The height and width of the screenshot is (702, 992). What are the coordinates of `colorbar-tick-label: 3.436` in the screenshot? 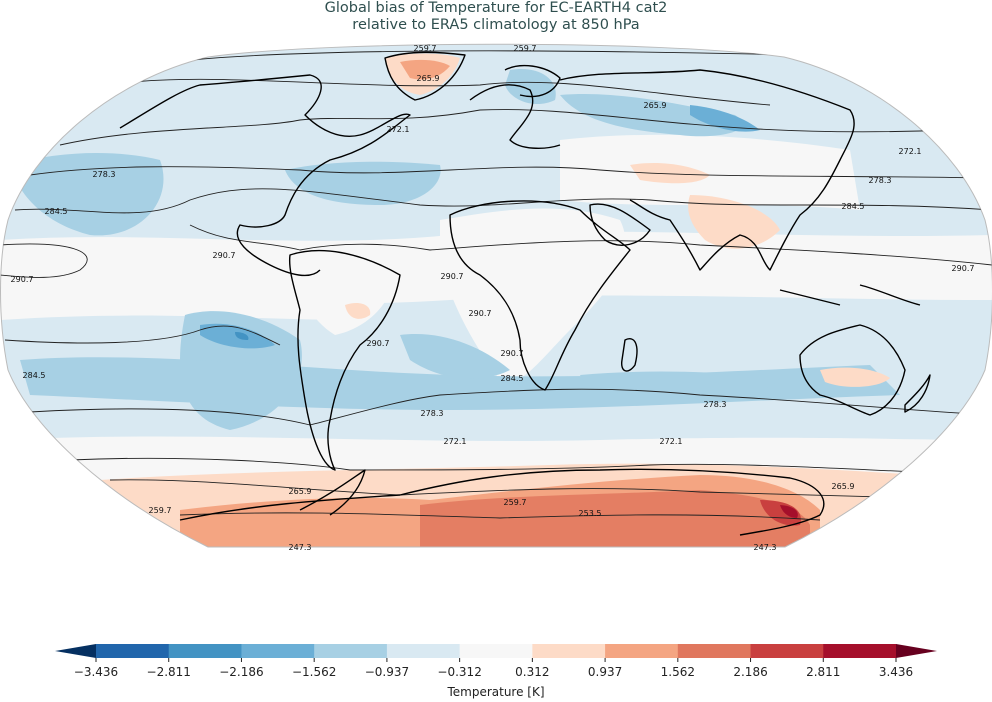 It's located at (896, 672).